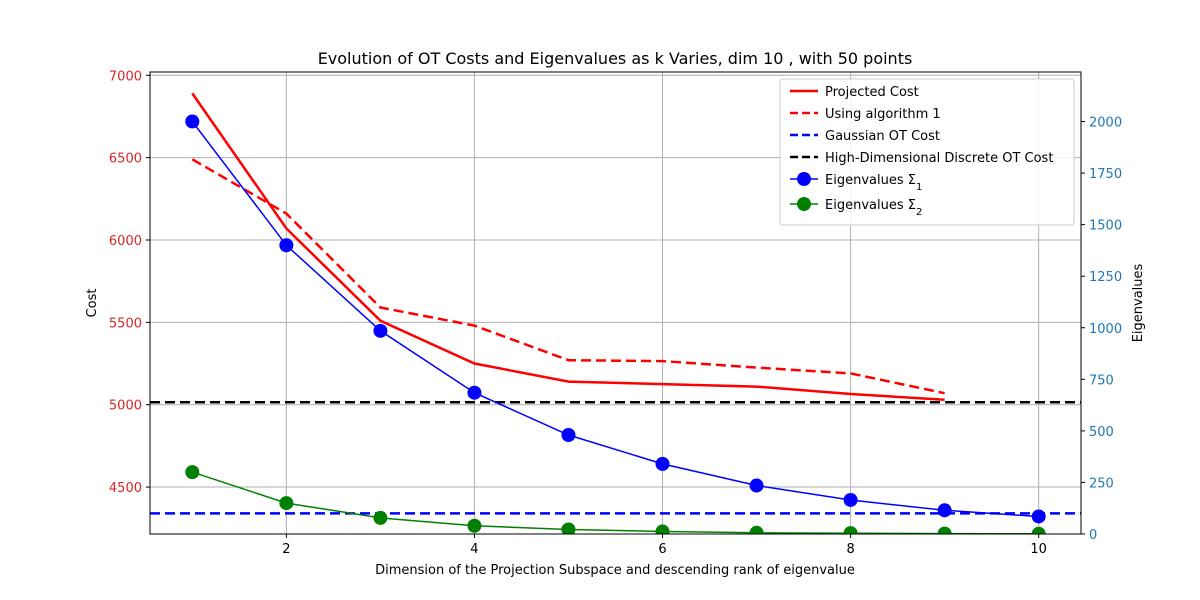 This screenshot has width=1200, height=600. I want to click on y-right-axis-label: Eigenvalues, so click(1138, 302).